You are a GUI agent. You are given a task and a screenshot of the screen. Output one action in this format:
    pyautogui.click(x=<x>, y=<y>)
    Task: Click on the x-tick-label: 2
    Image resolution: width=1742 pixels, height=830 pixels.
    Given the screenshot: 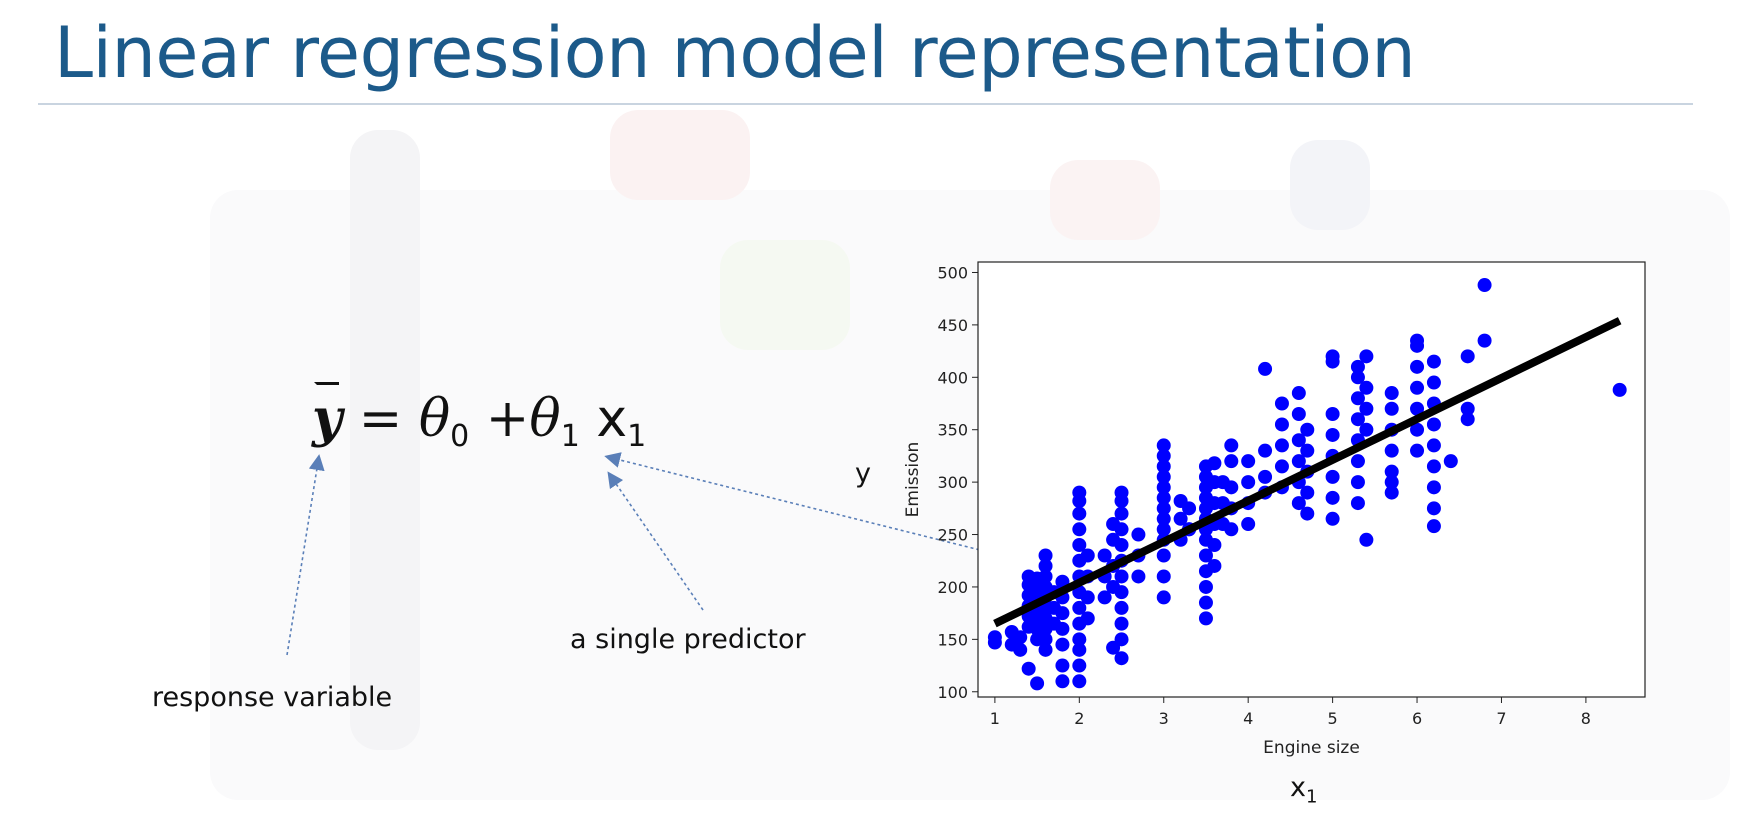 What is the action you would take?
    pyautogui.click(x=1079, y=718)
    